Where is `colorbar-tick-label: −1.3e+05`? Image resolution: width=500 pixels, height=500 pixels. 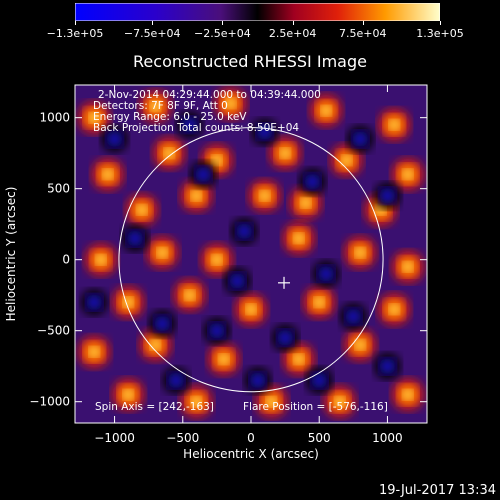 colorbar-tick-label: −1.3e+05 is located at coordinates (75, 33).